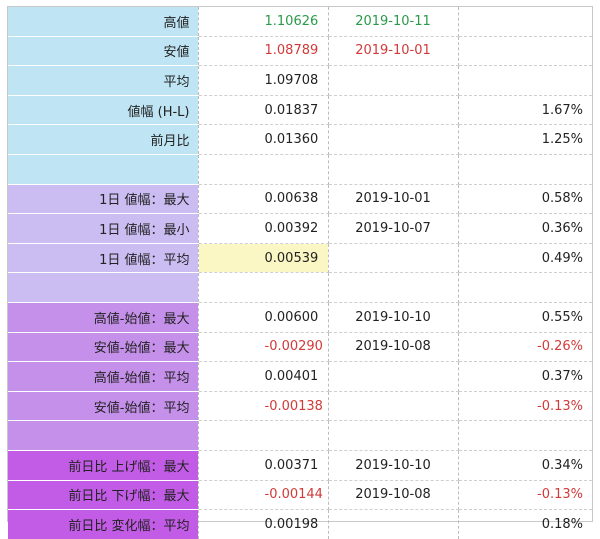 The height and width of the screenshot is (539, 600). Describe the element at coordinates (103, 228) in the screenshot. I see `row-label: 1日 値幅：最小` at that location.